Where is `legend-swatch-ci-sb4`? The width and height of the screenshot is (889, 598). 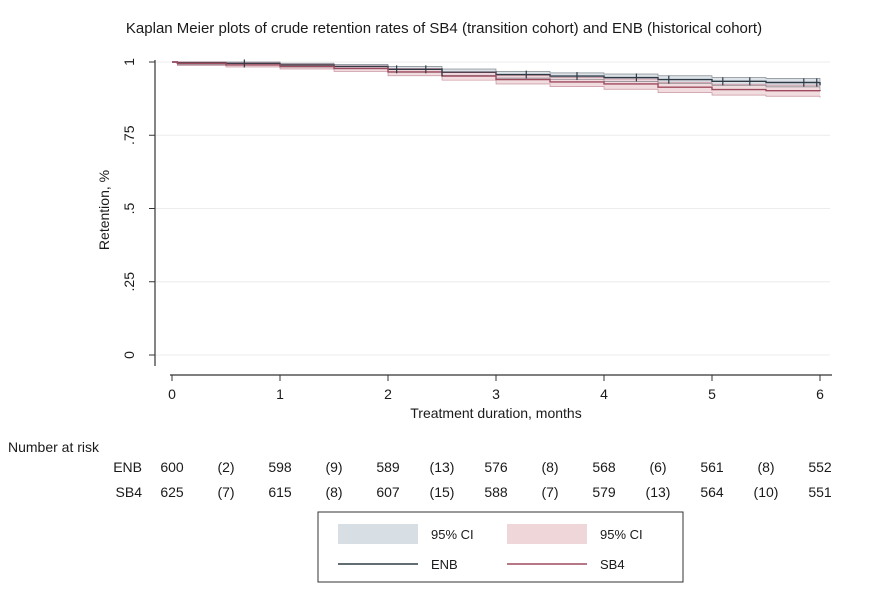
legend-swatch-ci-sb4 is located at coordinates (547, 534).